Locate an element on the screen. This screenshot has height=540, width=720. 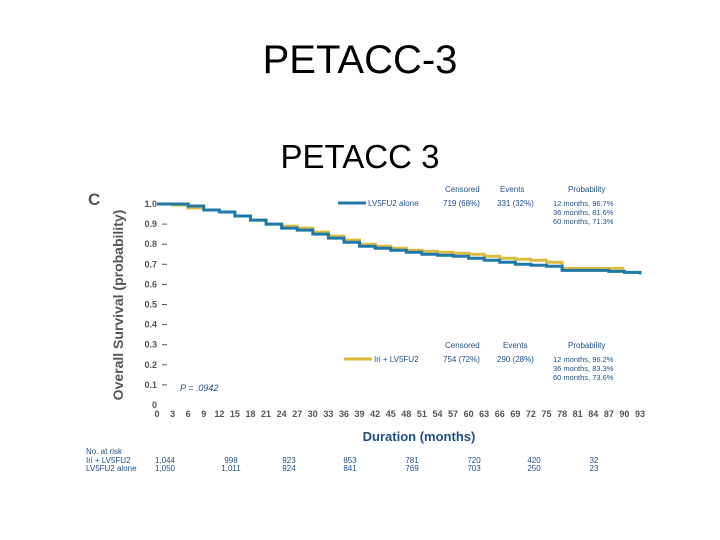
y-axis-label: Overall Survival (probability) is located at coordinates (118, 305).